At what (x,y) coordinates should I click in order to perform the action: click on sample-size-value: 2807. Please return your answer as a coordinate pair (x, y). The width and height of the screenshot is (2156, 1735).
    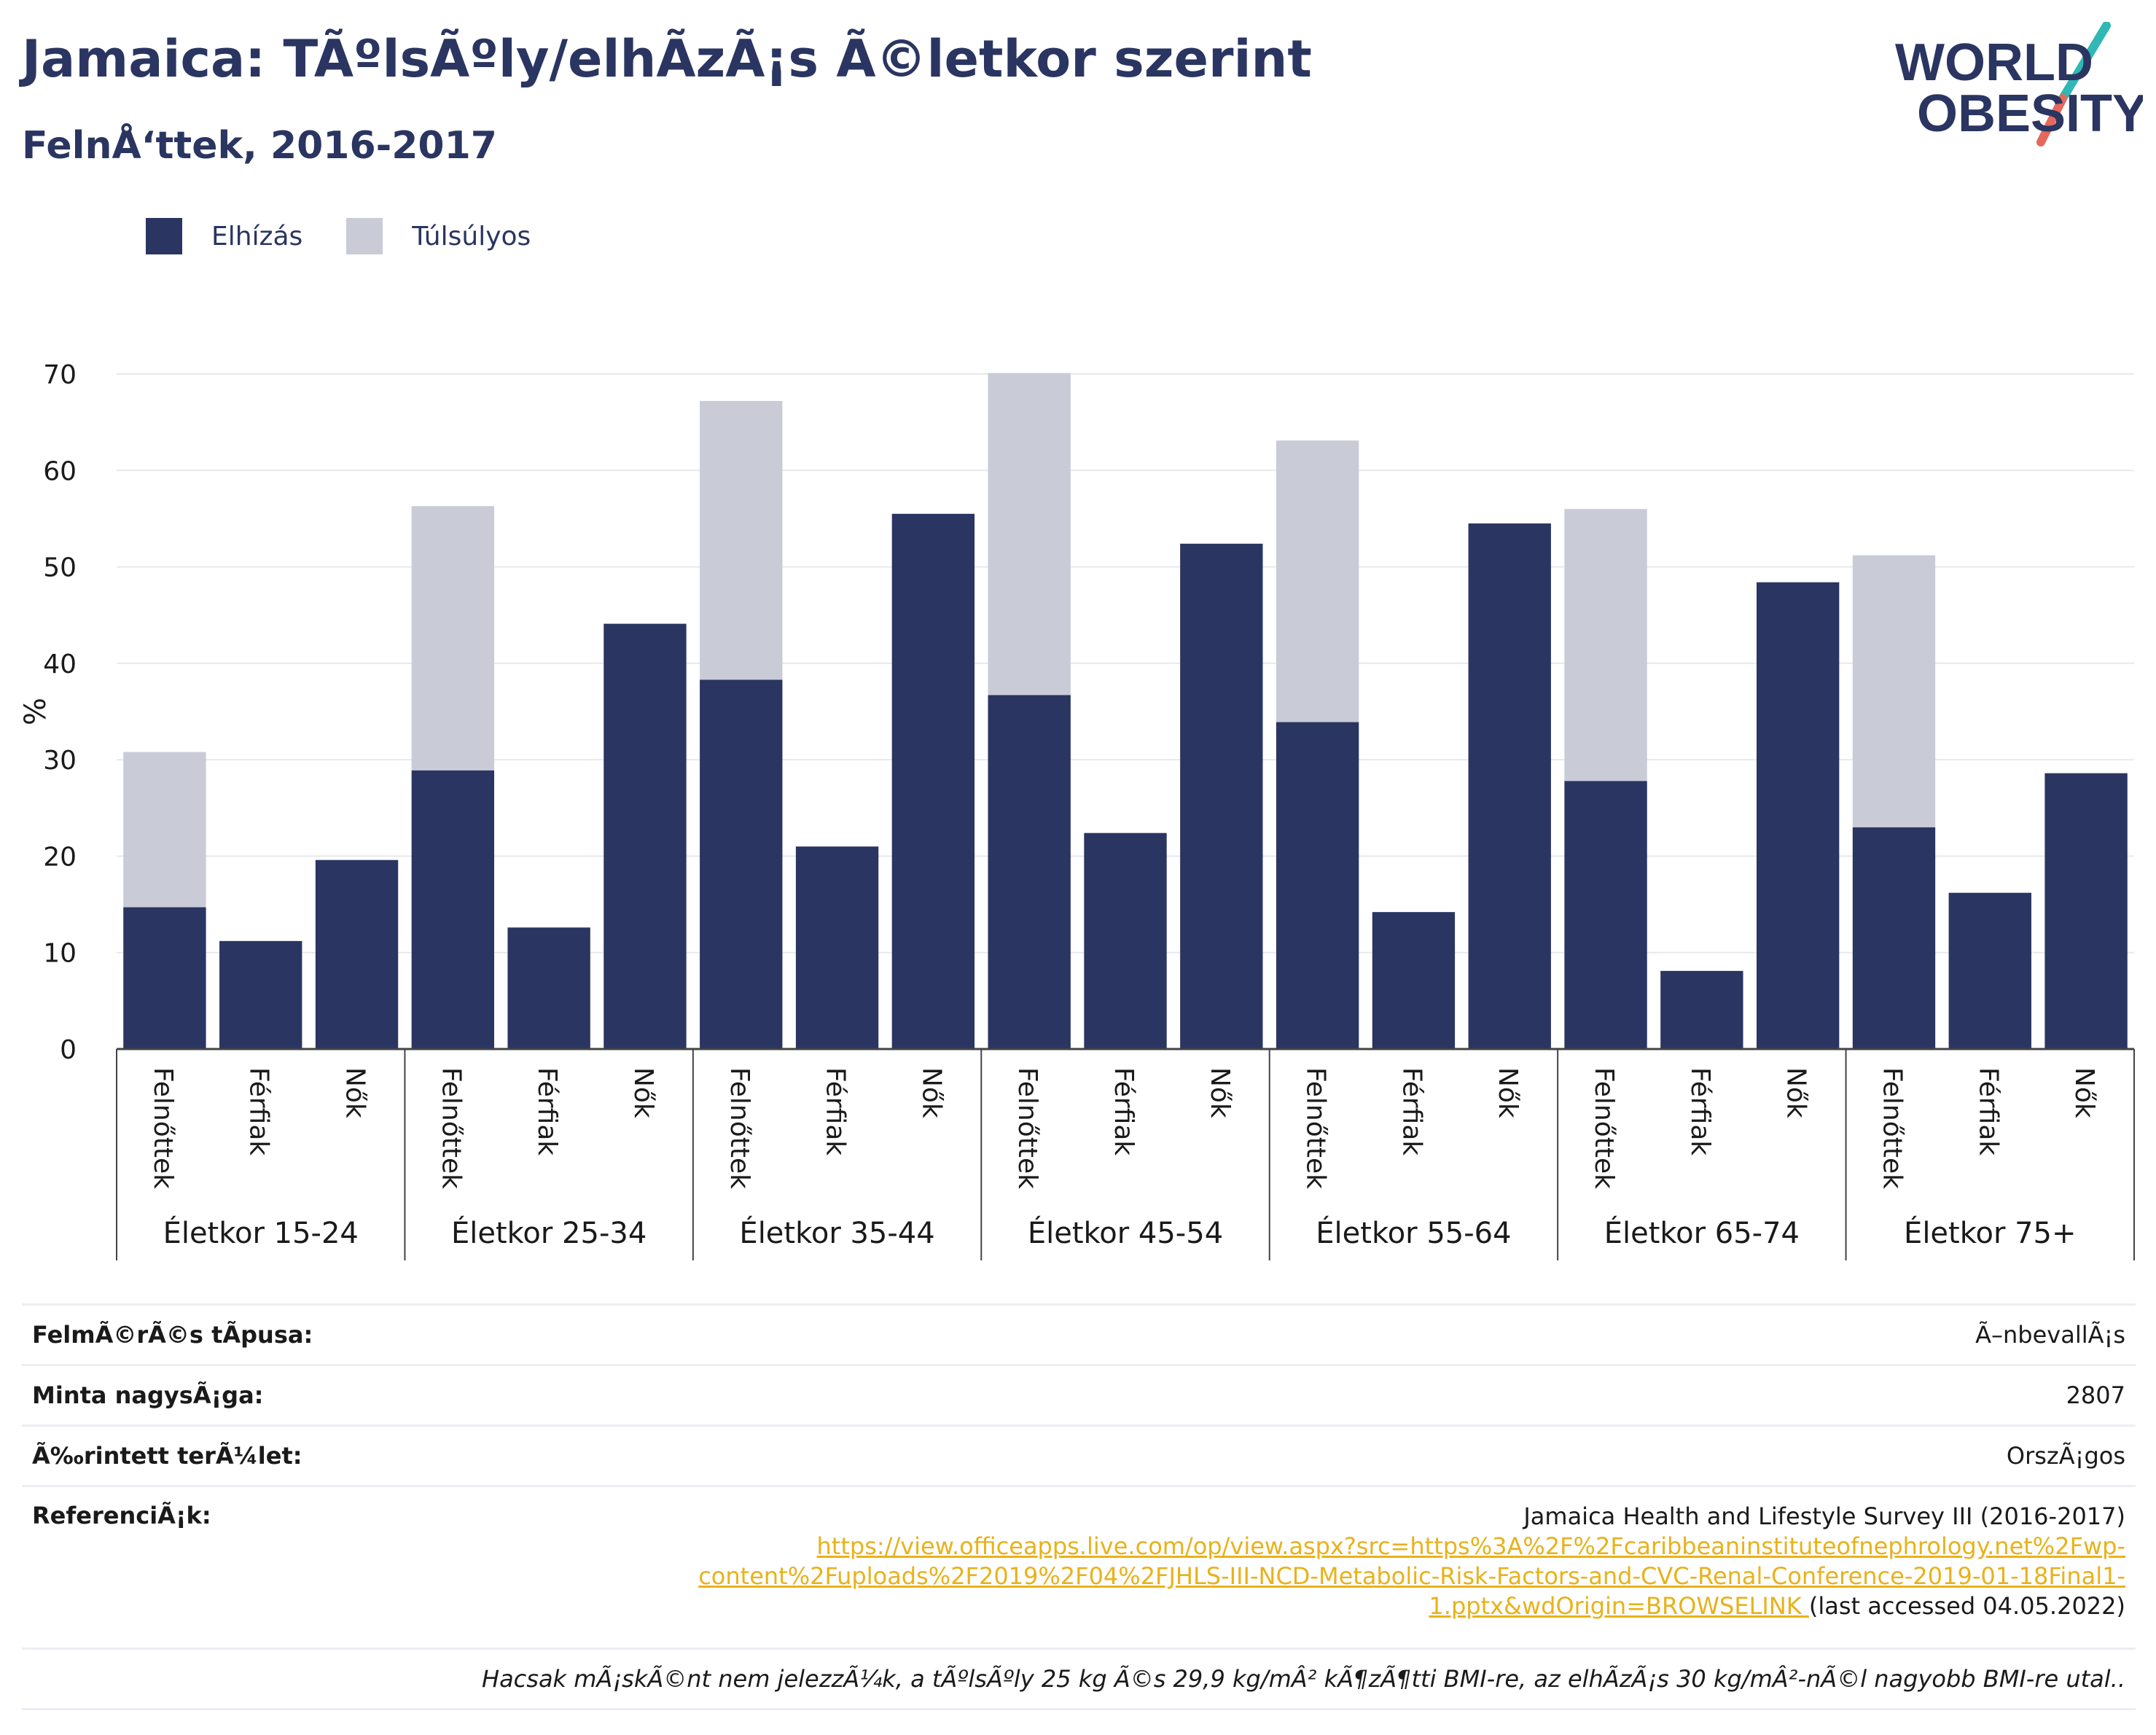
    Looking at the image, I should click on (2096, 1395).